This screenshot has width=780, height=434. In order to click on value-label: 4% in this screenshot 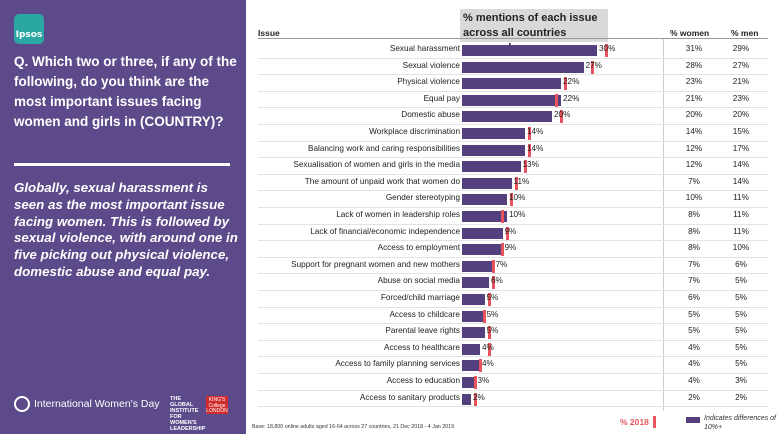, I will do `click(488, 347)`.